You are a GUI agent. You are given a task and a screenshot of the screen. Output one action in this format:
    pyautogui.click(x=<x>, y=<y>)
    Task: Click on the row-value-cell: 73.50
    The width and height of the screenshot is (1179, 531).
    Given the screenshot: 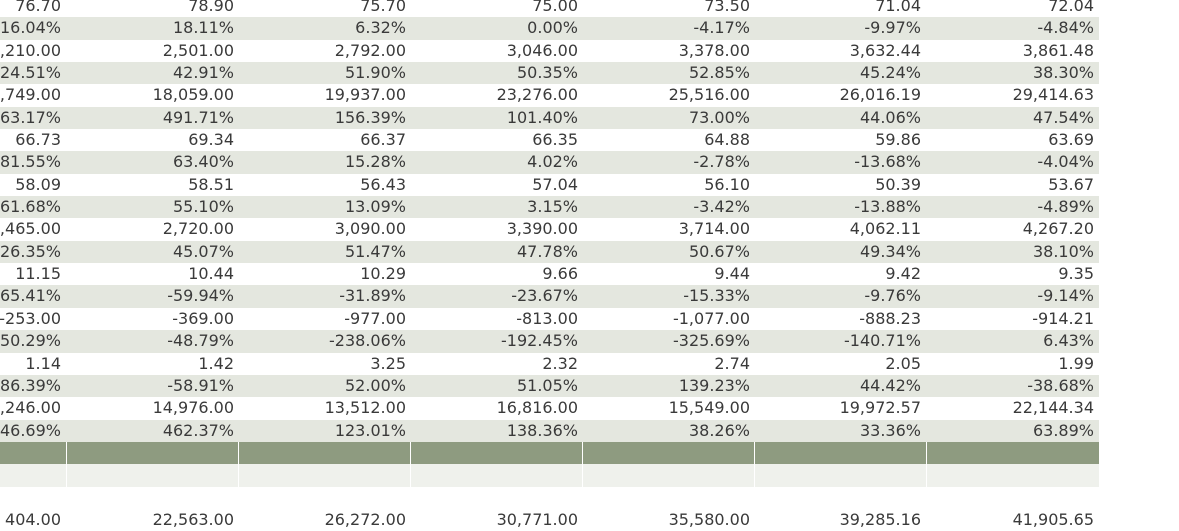 What is the action you would take?
    pyautogui.click(x=668, y=8)
    